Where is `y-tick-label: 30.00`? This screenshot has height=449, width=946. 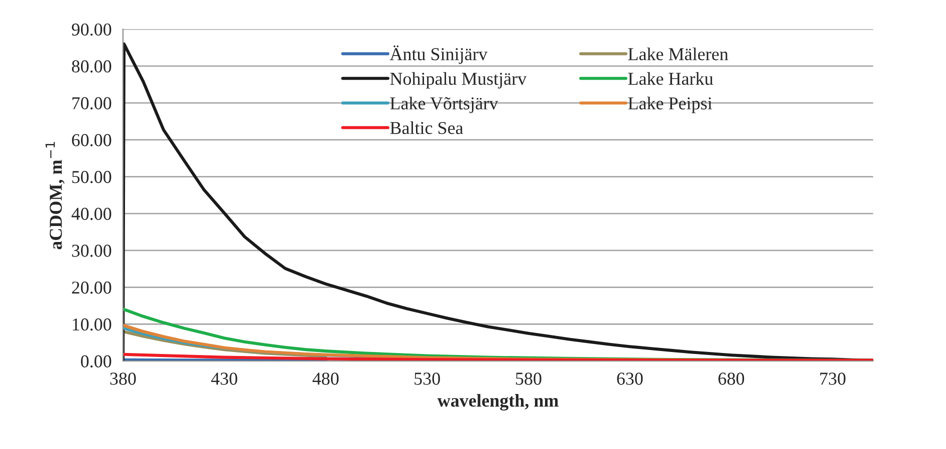 y-tick-label: 30.00 is located at coordinates (92, 250).